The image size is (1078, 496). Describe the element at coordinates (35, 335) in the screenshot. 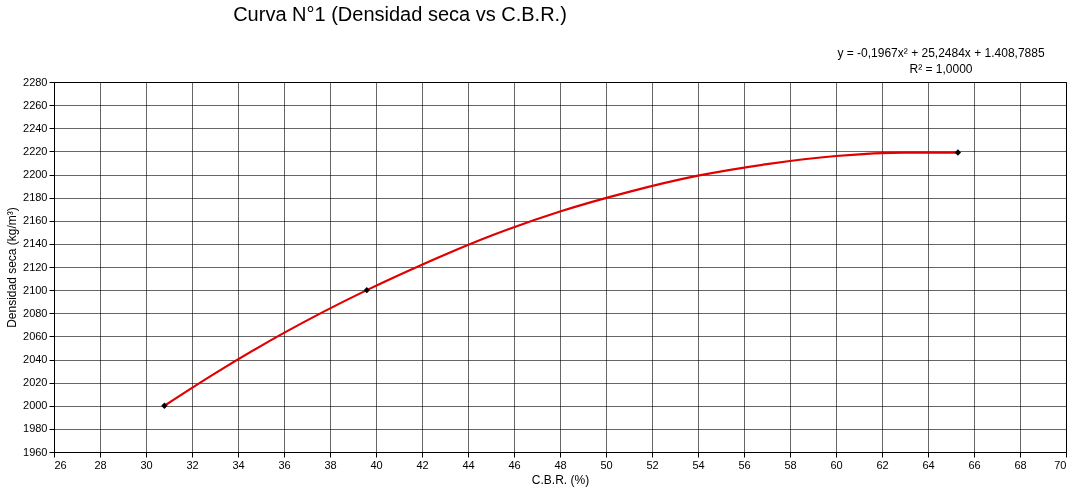

I see `y-tick-label: 2060` at that location.